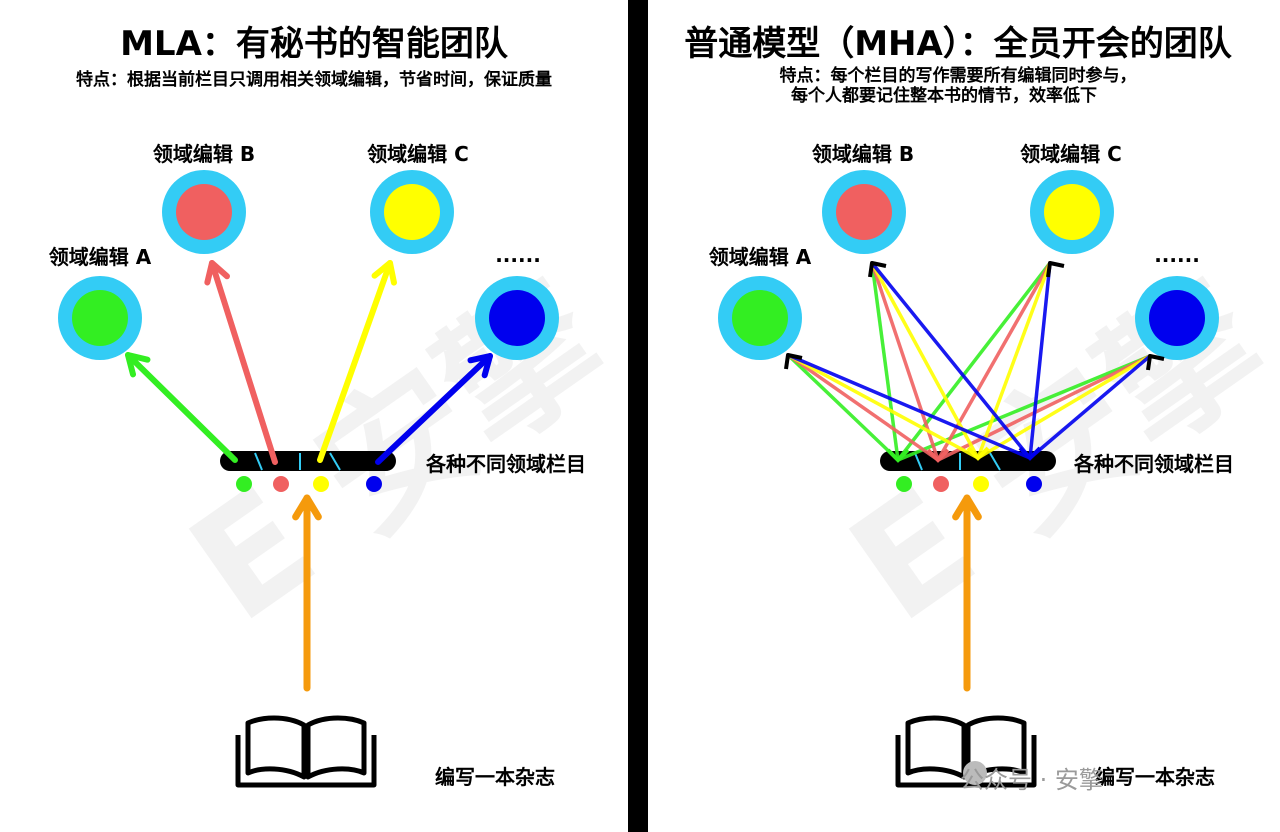 This screenshot has width=1280, height=832. What do you see at coordinates (760, 257) in the screenshot?
I see `right-editor-a-label: 领域编辑 A` at bounding box center [760, 257].